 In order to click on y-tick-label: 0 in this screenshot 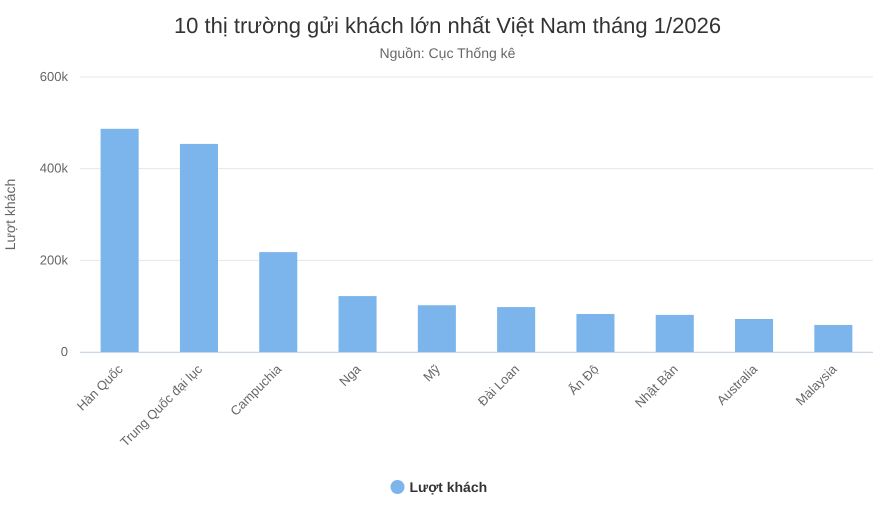, I will do `click(64, 351)`.